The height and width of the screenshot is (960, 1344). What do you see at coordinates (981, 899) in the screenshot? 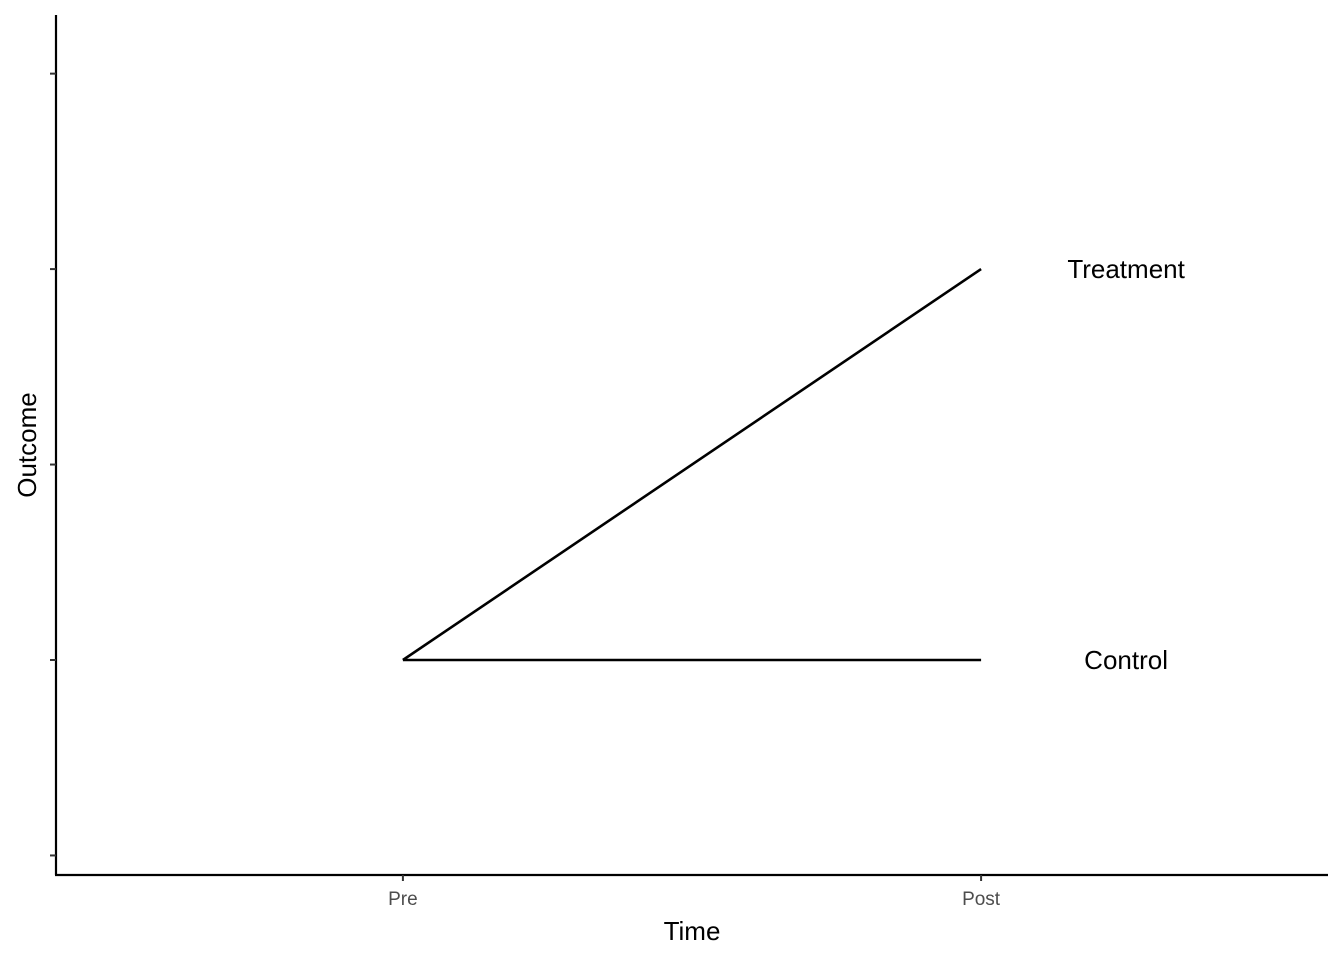
I see `x-tick-label-post: Post` at bounding box center [981, 899].